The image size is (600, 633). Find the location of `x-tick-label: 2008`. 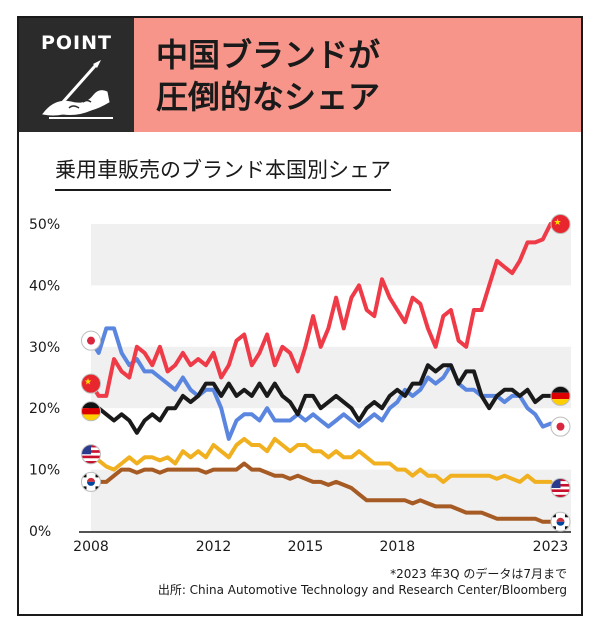

x-tick-label: 2008 is located at coordinates (91, 547).